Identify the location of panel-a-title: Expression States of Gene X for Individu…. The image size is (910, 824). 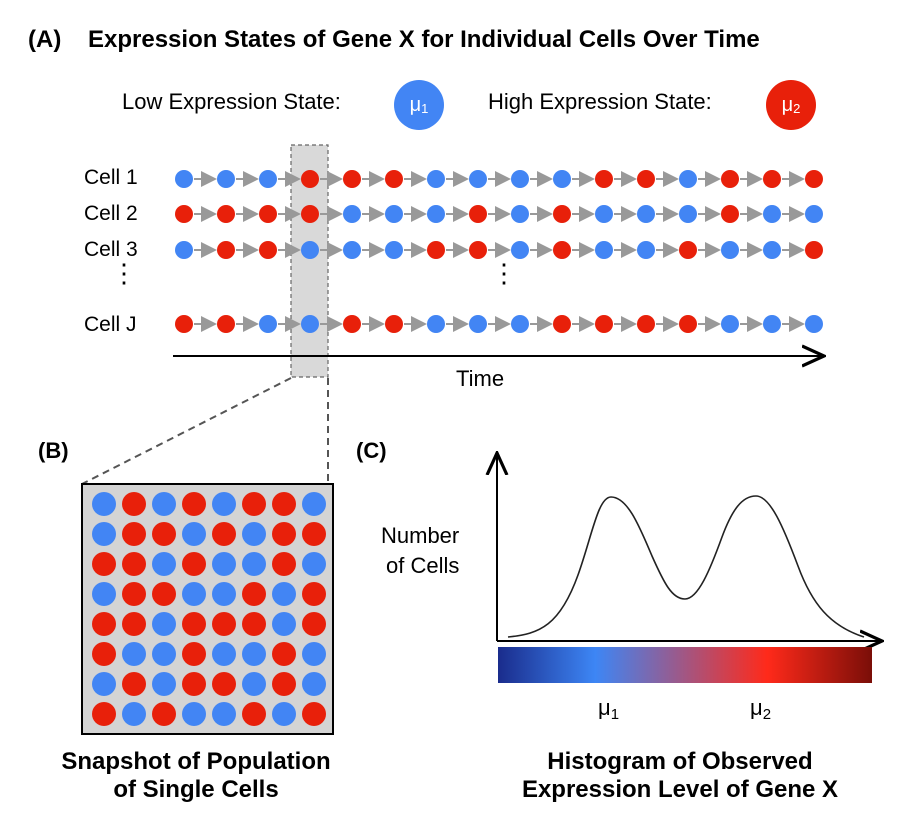
(424, 39).